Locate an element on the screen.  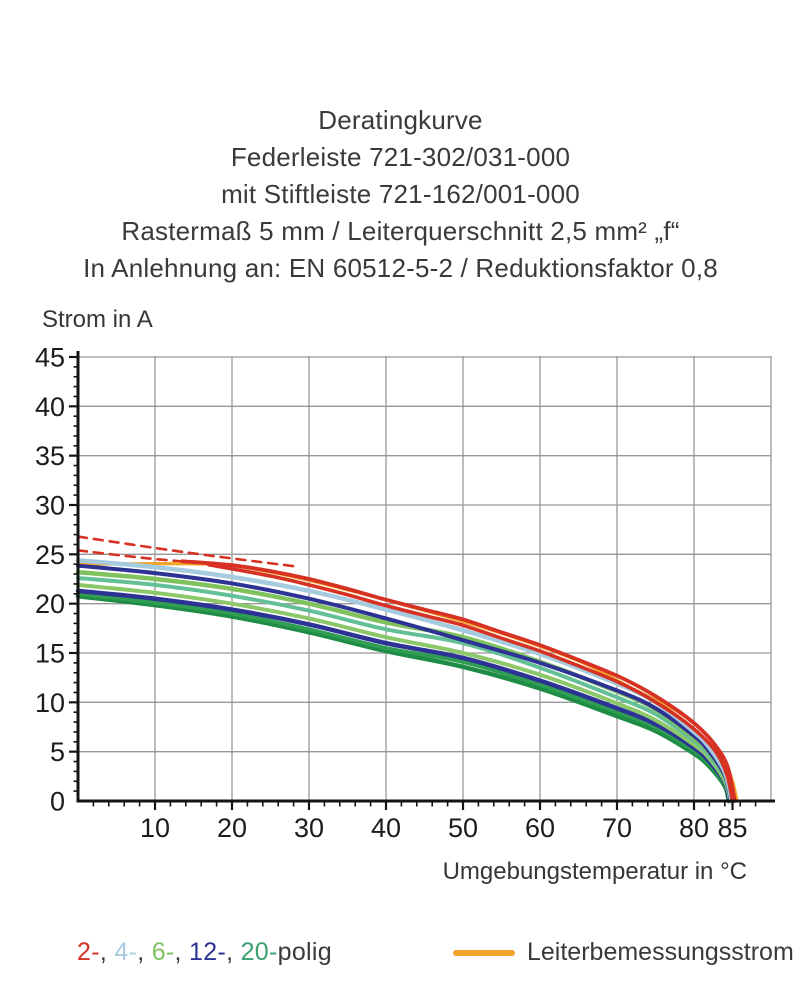
y-tick-label: 30 is located at coordinates (50, 505).